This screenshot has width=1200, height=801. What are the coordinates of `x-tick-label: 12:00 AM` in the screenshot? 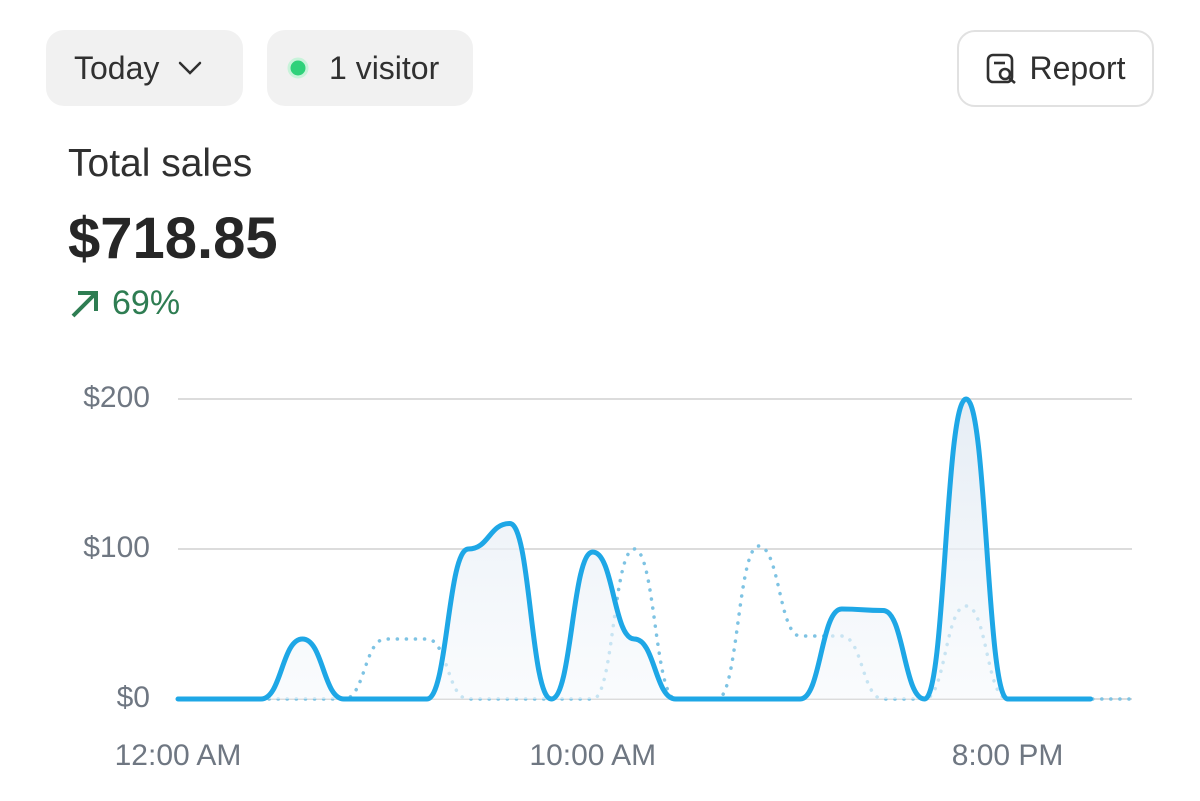 It's located at (178, 755).